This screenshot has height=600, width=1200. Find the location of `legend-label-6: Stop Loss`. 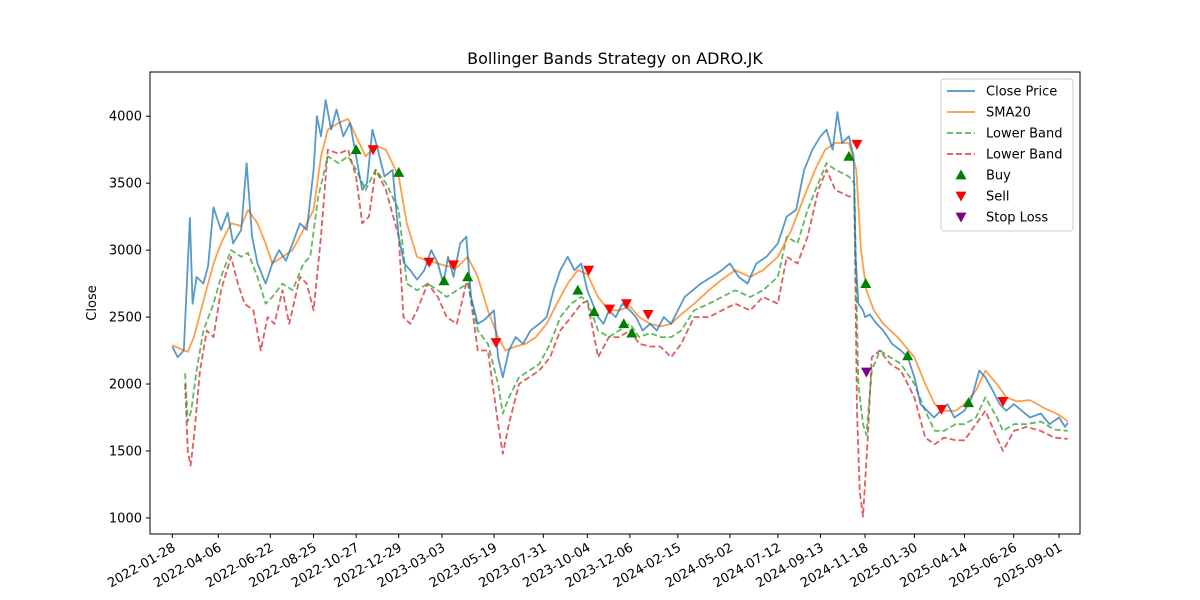

legend-label-6: Stop Loss is located at coordinates (1017, 218).